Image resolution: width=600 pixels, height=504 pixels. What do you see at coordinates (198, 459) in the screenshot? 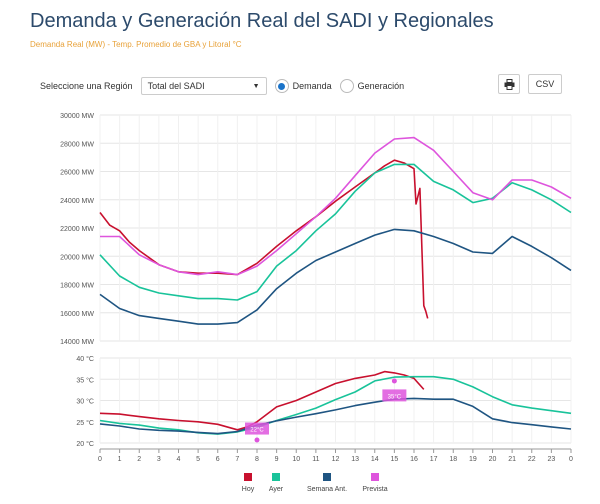
I see `x-tick-label: 5` at bounding box center [198, 459].